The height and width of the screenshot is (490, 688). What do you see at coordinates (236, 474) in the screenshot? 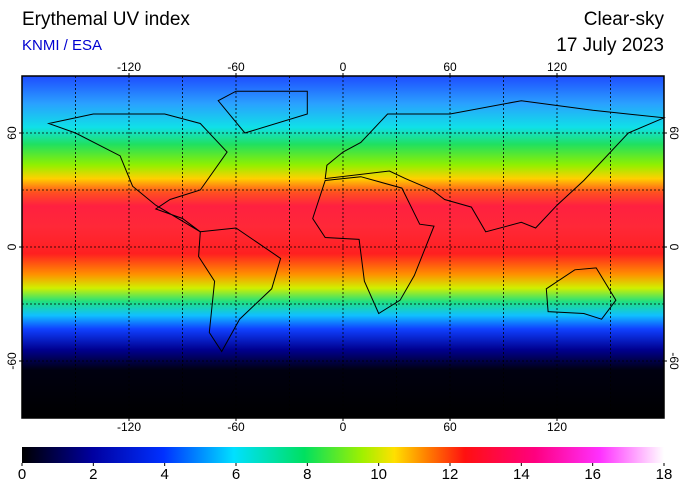
I see `colorbar-tick-label: 6` at bounding box center [236, 474].